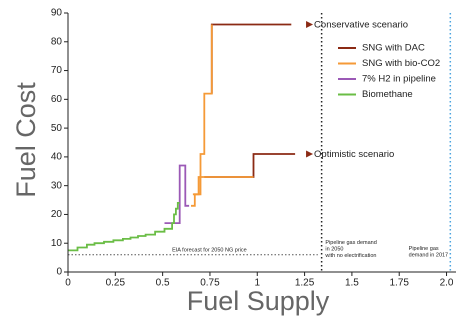  Describe the element at coordinates (59, 272) in the screenshot. I see `y-tick-label: 0` at that location.